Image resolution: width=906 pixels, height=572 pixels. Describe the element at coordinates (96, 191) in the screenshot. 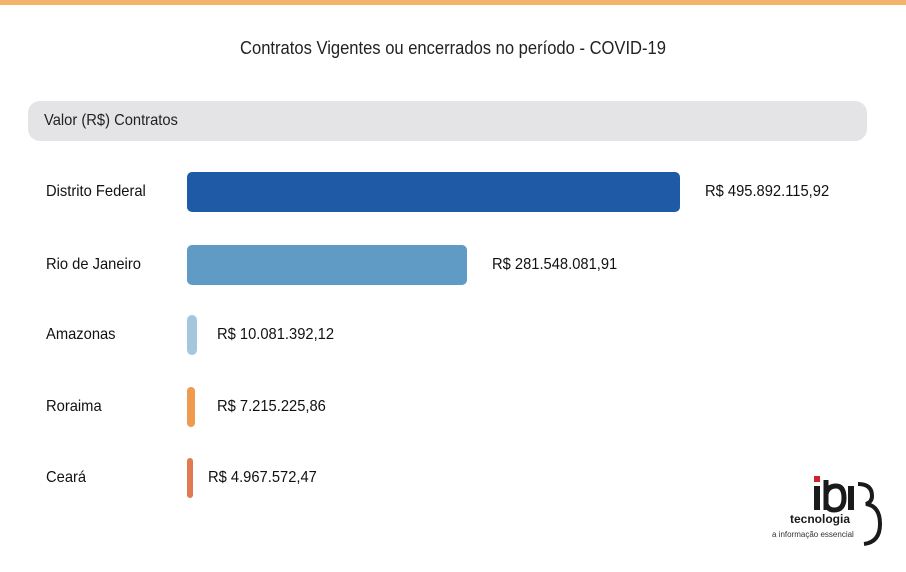

I see `category-label: Distrito Federal` at that location.